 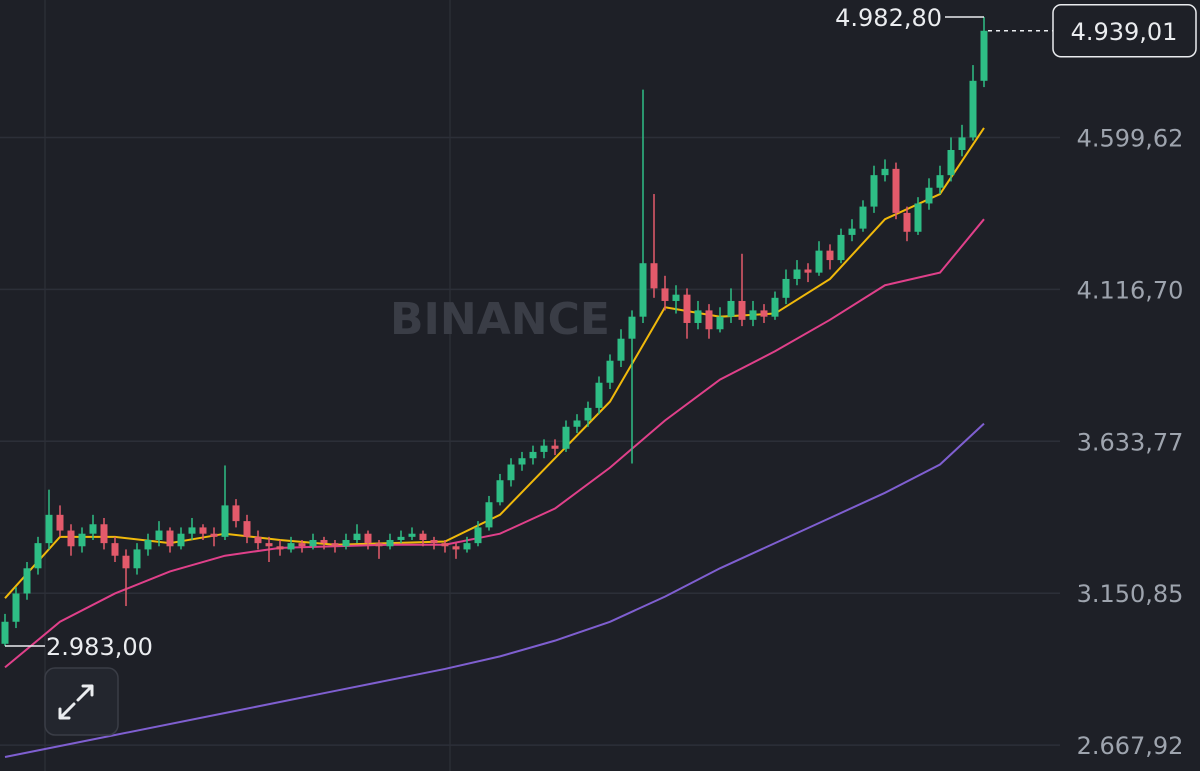 What do you see at coordinates (1130, 442) in the screenshot?
I see `y-tick-label: 3.633,77` at bounding box center [1130, 442].